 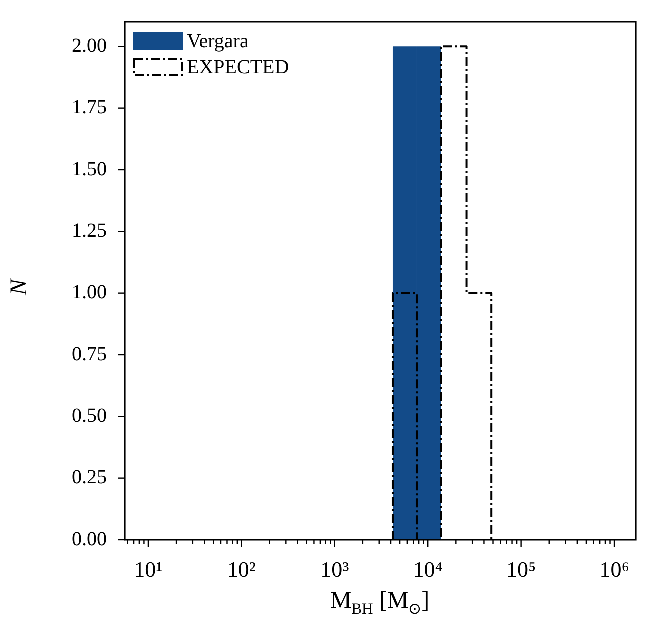 I want to click on legend-label: EXPECTED, so click(x=238, y=67).